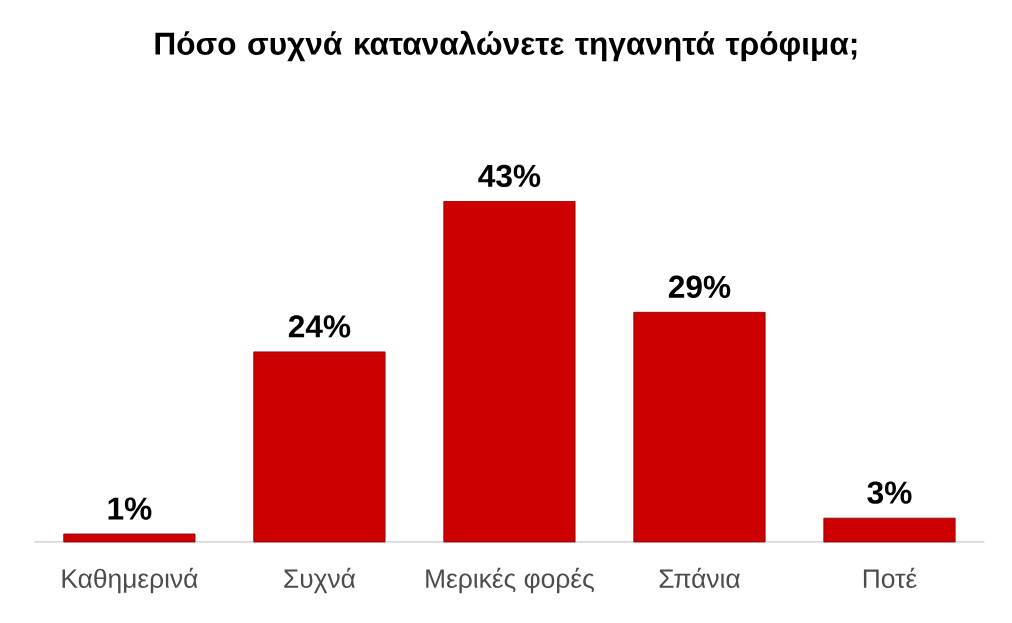  What do you see at coordinates (509, 176) in the screenshot?
I see `data-label: 43%` at bounding box center [509, 176].